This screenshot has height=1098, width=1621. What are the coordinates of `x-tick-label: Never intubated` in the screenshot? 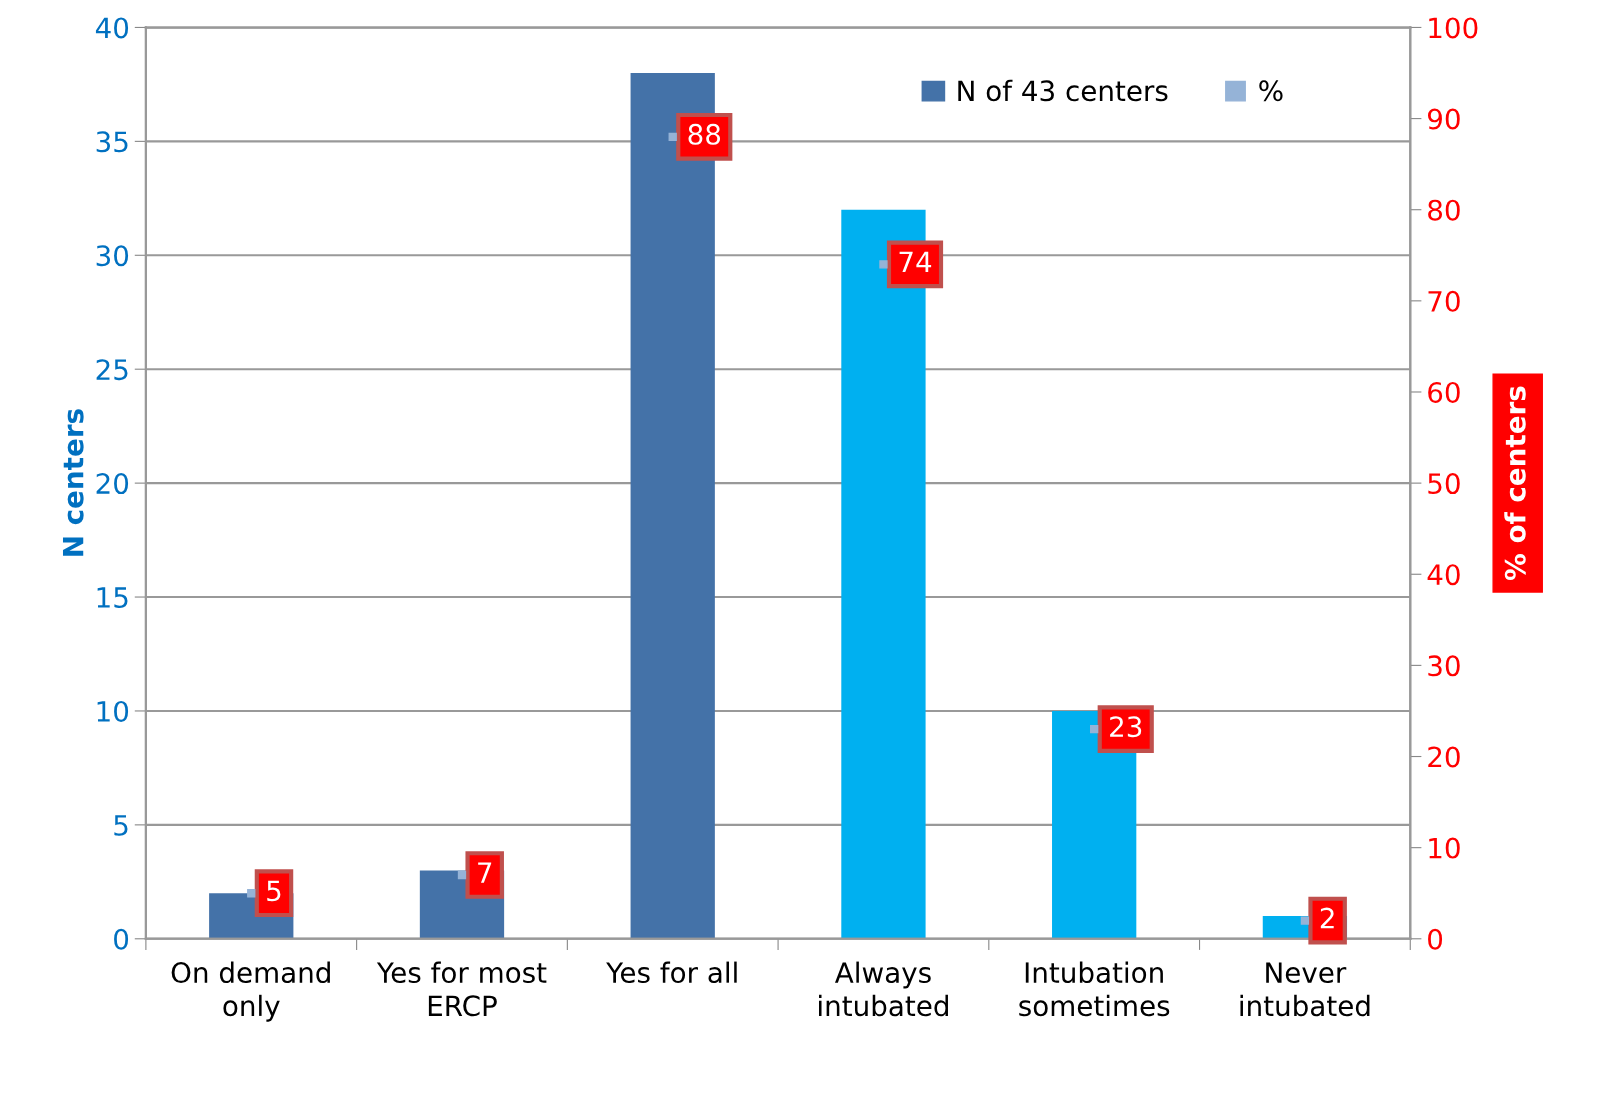 It's located at (1305, 989).